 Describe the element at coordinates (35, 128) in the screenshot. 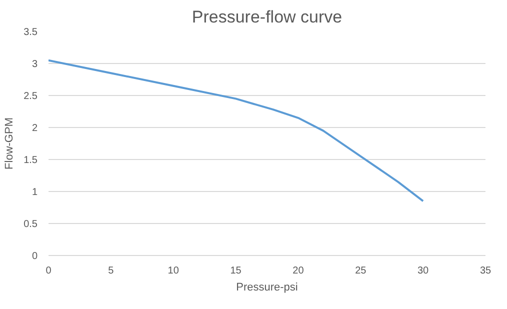

I see `y-tick-label: 2` at that location.